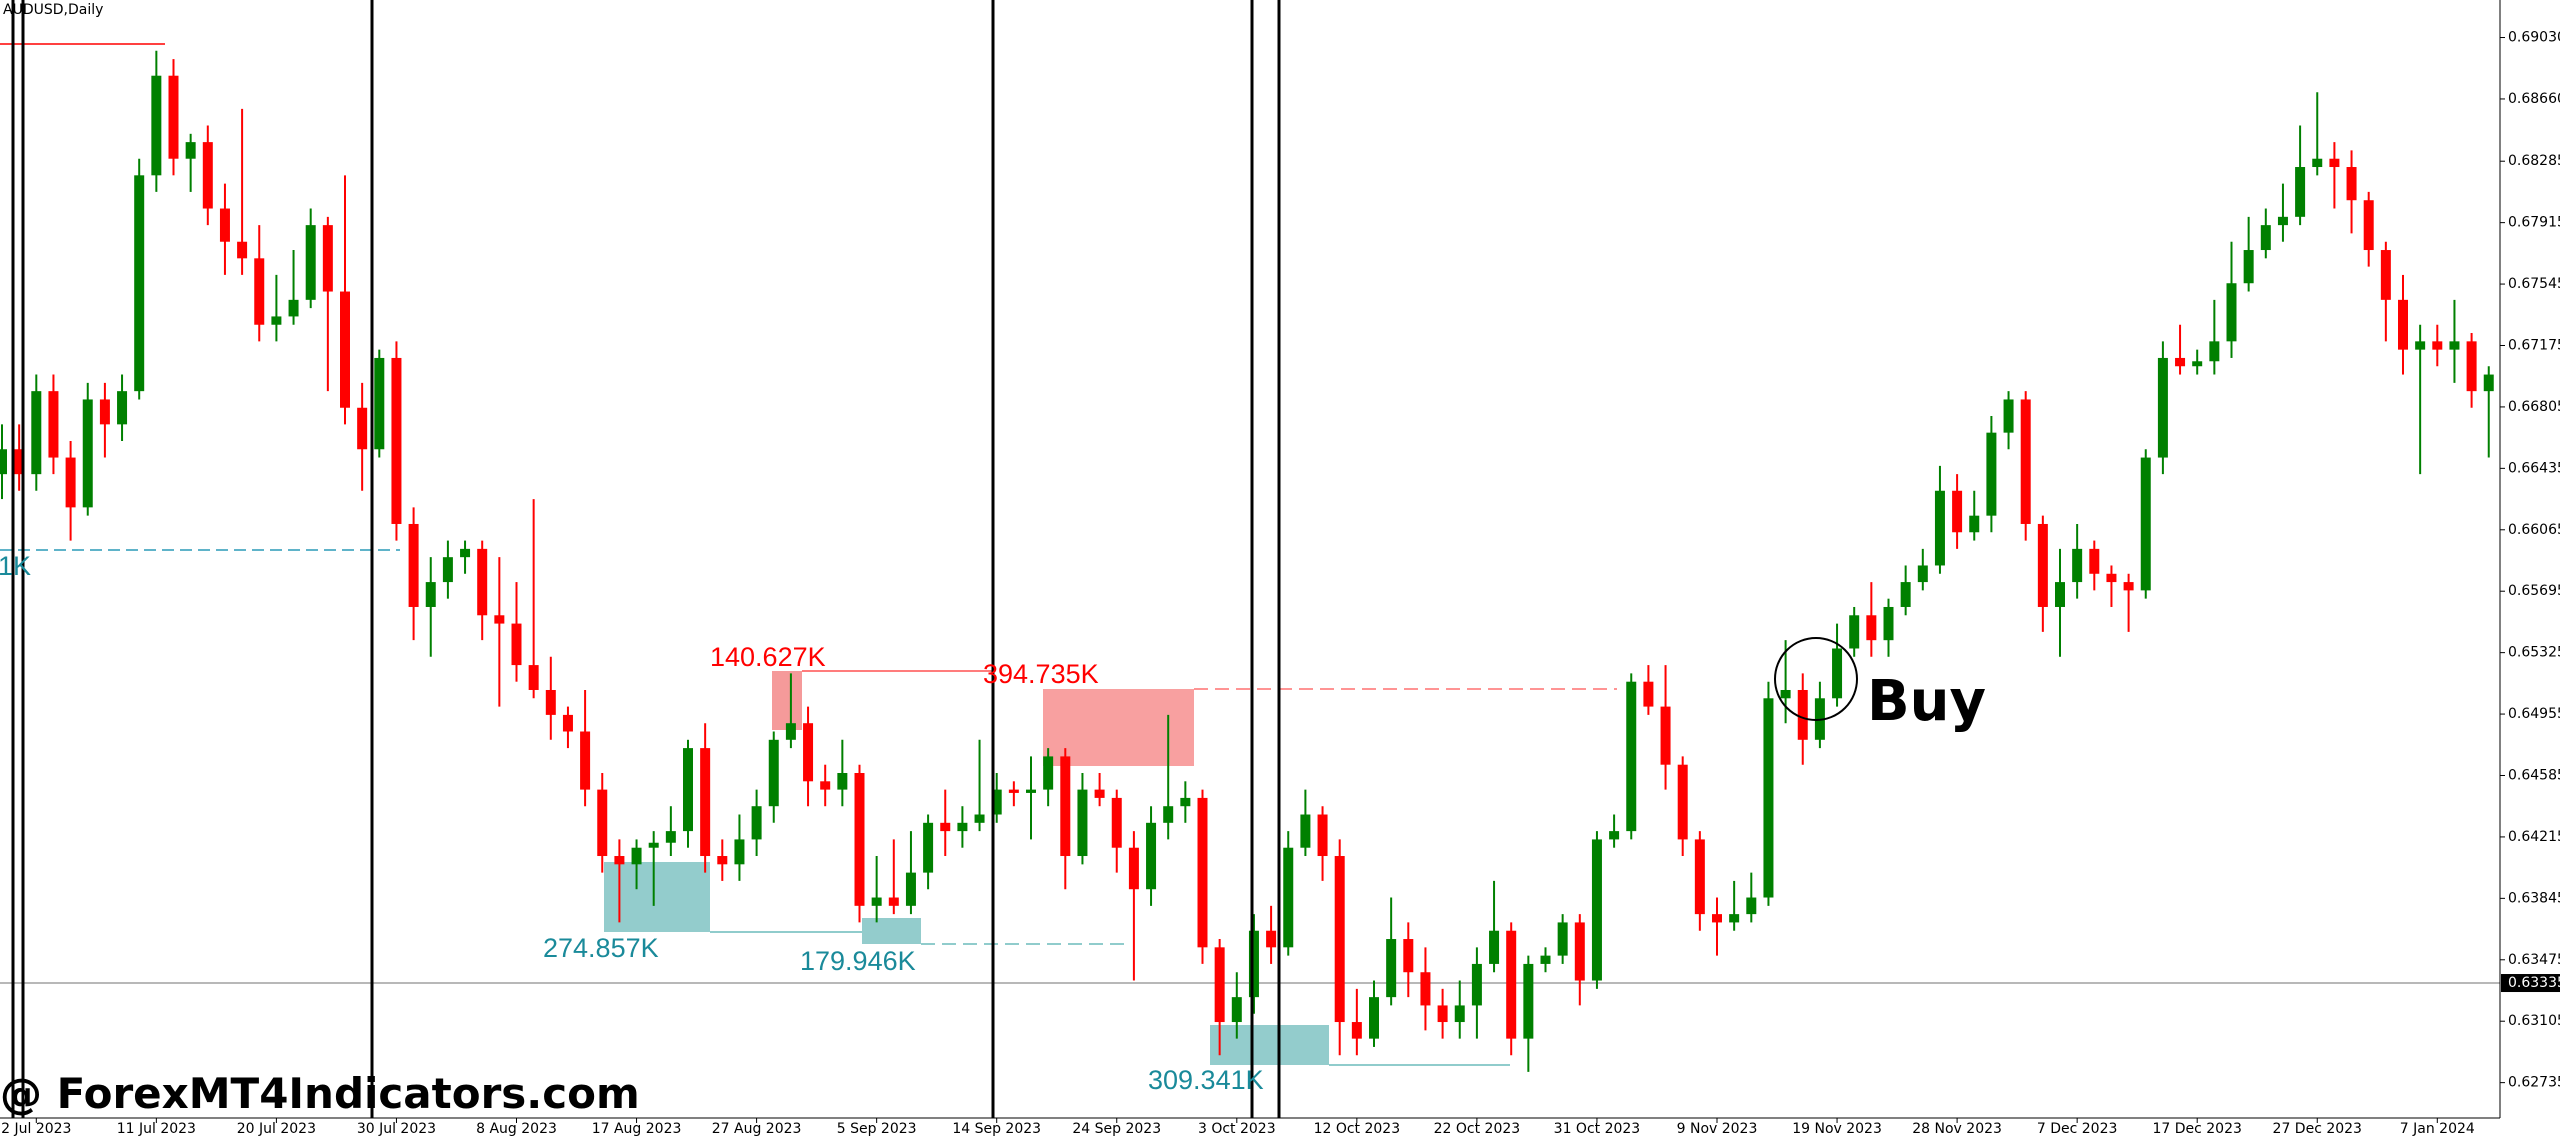 This screenshot has height=1138, width=2560. Describe the element at coordinates (276, 1129) in the screenshot. I see `x-tick-label: 20 Jul 2023` at that location.